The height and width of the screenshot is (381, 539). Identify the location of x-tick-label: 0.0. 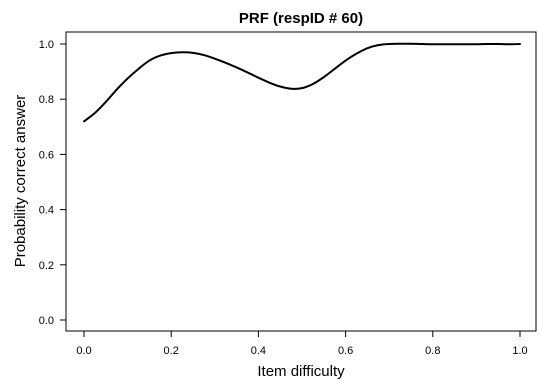
(83, 351).